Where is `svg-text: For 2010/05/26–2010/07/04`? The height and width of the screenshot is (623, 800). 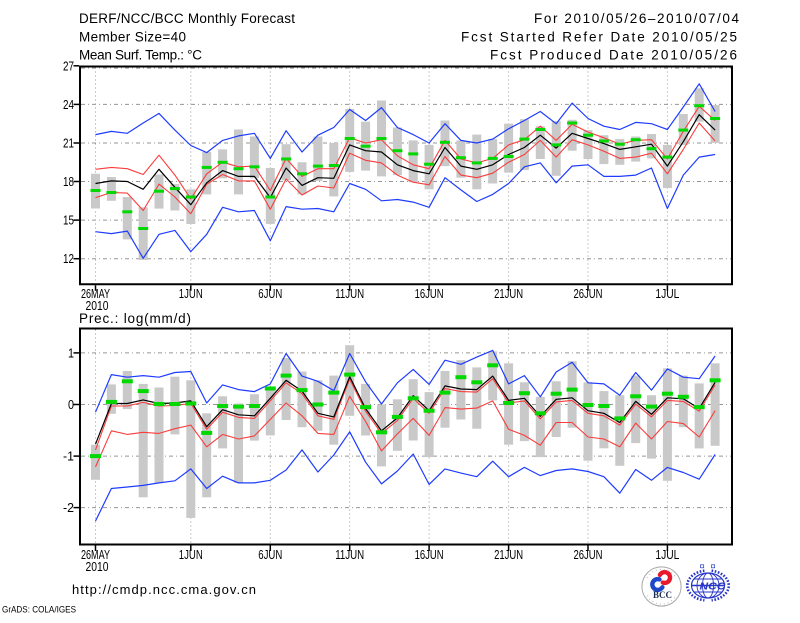
svg-text: For 2010/05/26–2010/07/04 is located at coordinates (636, 18).